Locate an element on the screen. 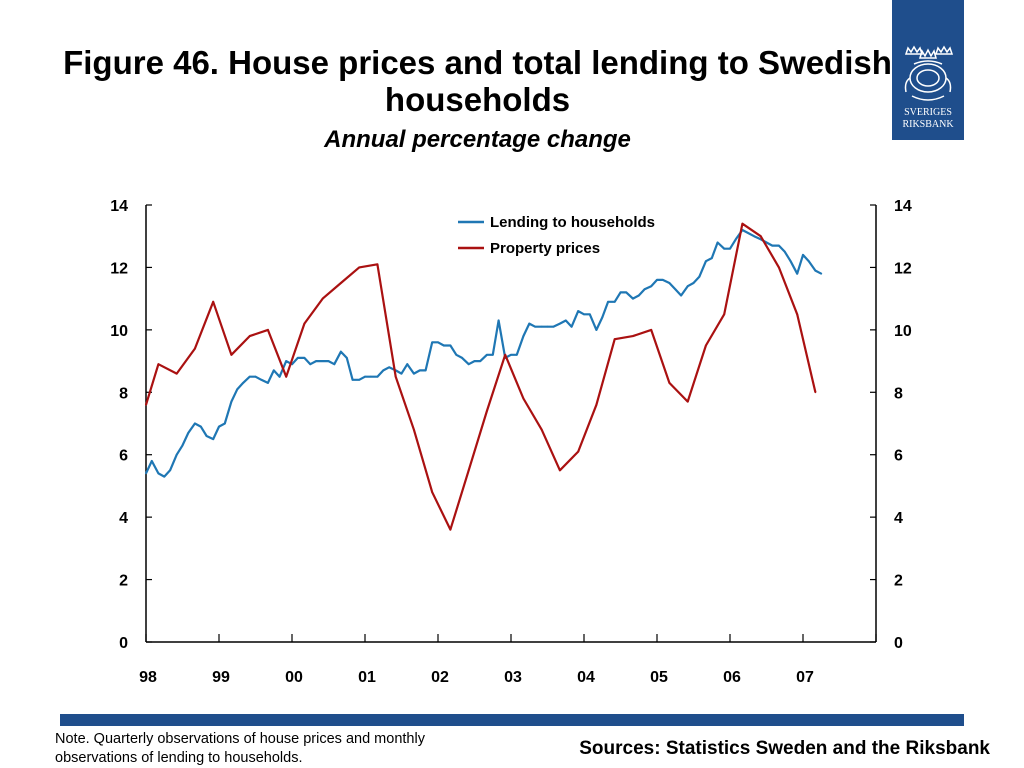 The width and height of the screenshot is (1024, 768). y-tick-label-right: 0 is located at coordinates (898, 643).